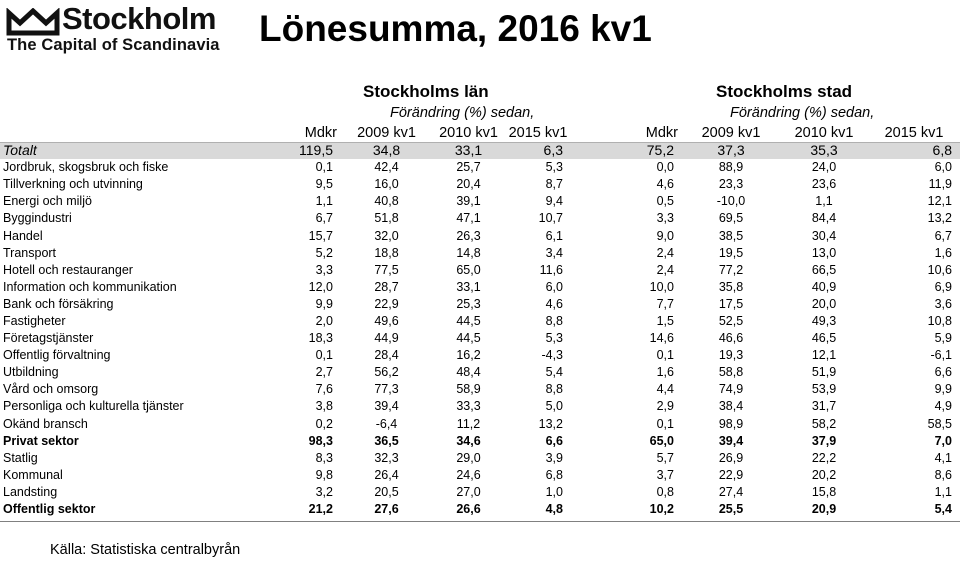 This screenshot has width=960, height=561. I want to click on page-title: Lönesumma, 2016 kv1, so click(455, 28).